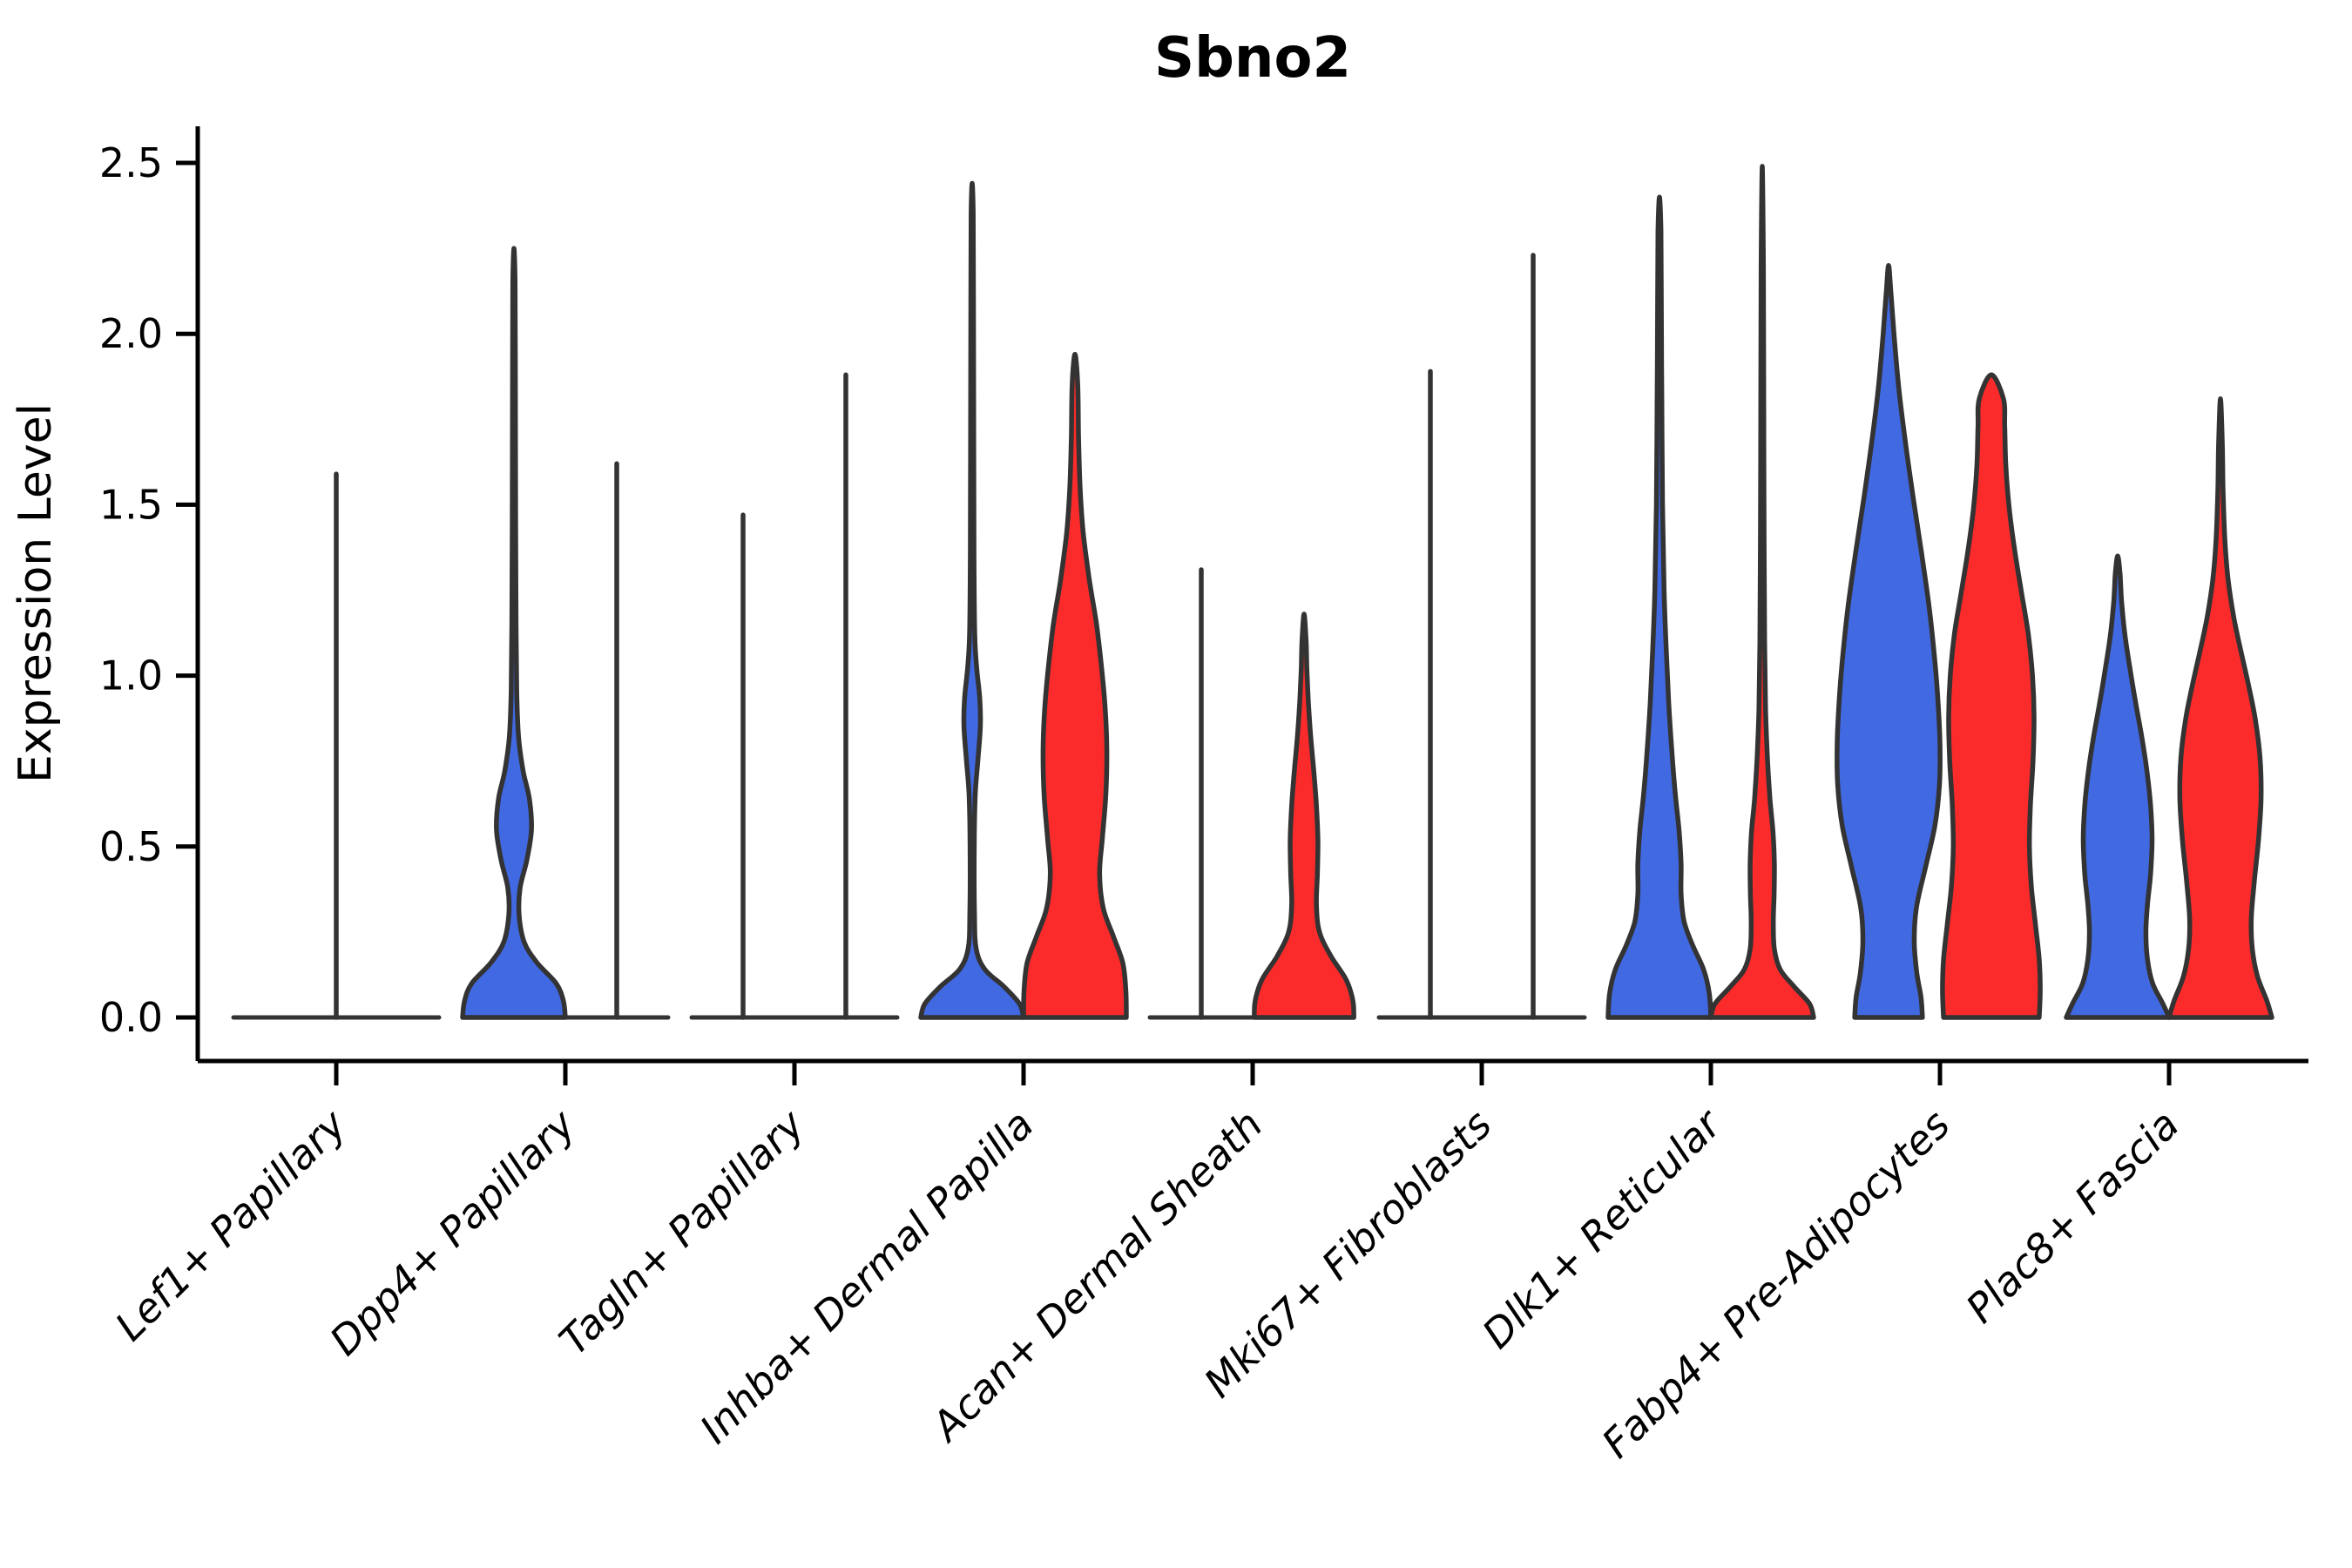 Image resolution: width=2352 pixels, height=1568 pixels. I want to click on violin-7-left-shape, so click(1889, 641).